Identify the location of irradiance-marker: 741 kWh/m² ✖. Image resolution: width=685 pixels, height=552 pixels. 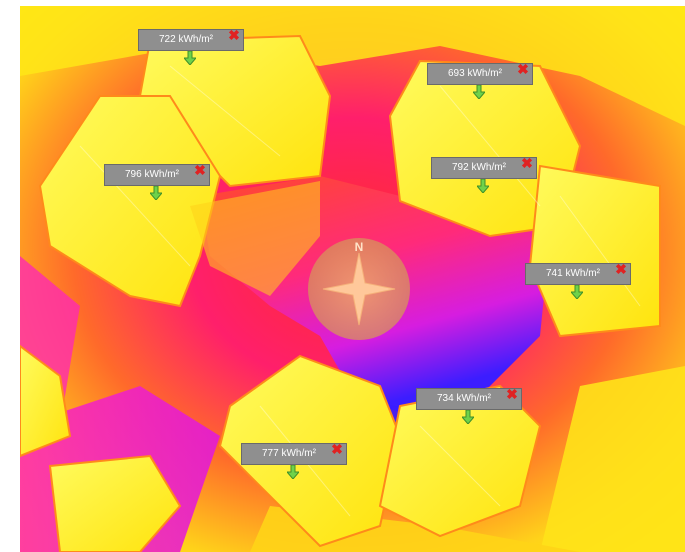
(578, 280).